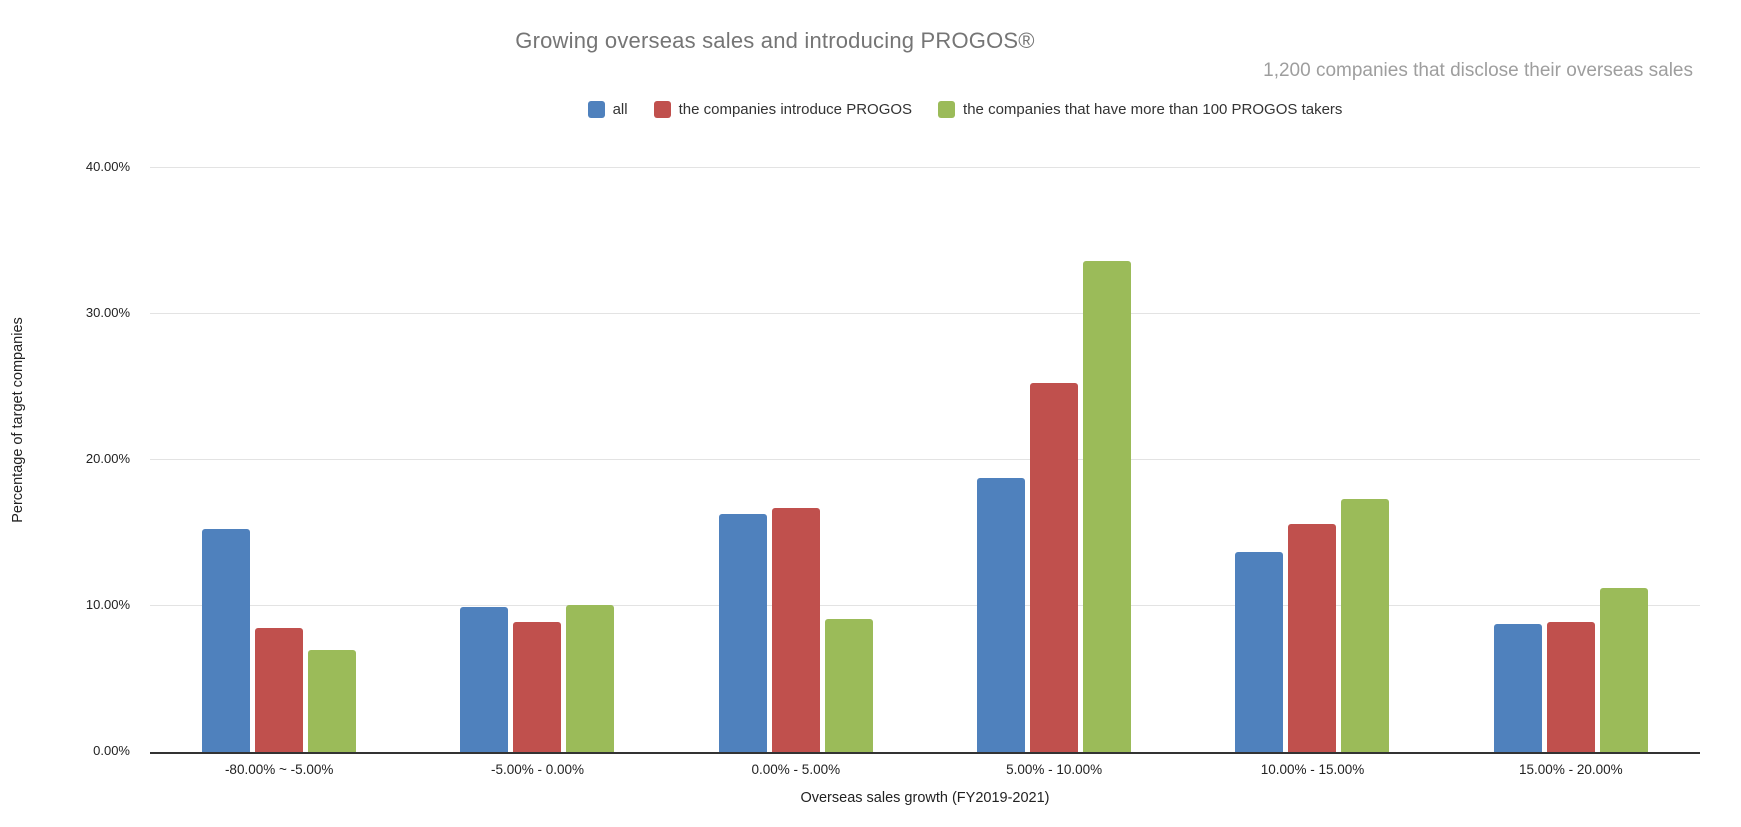  What do you see at coordinates (1259, 651) in the screenshot?
I see `bar-series0-cat4` at bounding box center [1259, 651].